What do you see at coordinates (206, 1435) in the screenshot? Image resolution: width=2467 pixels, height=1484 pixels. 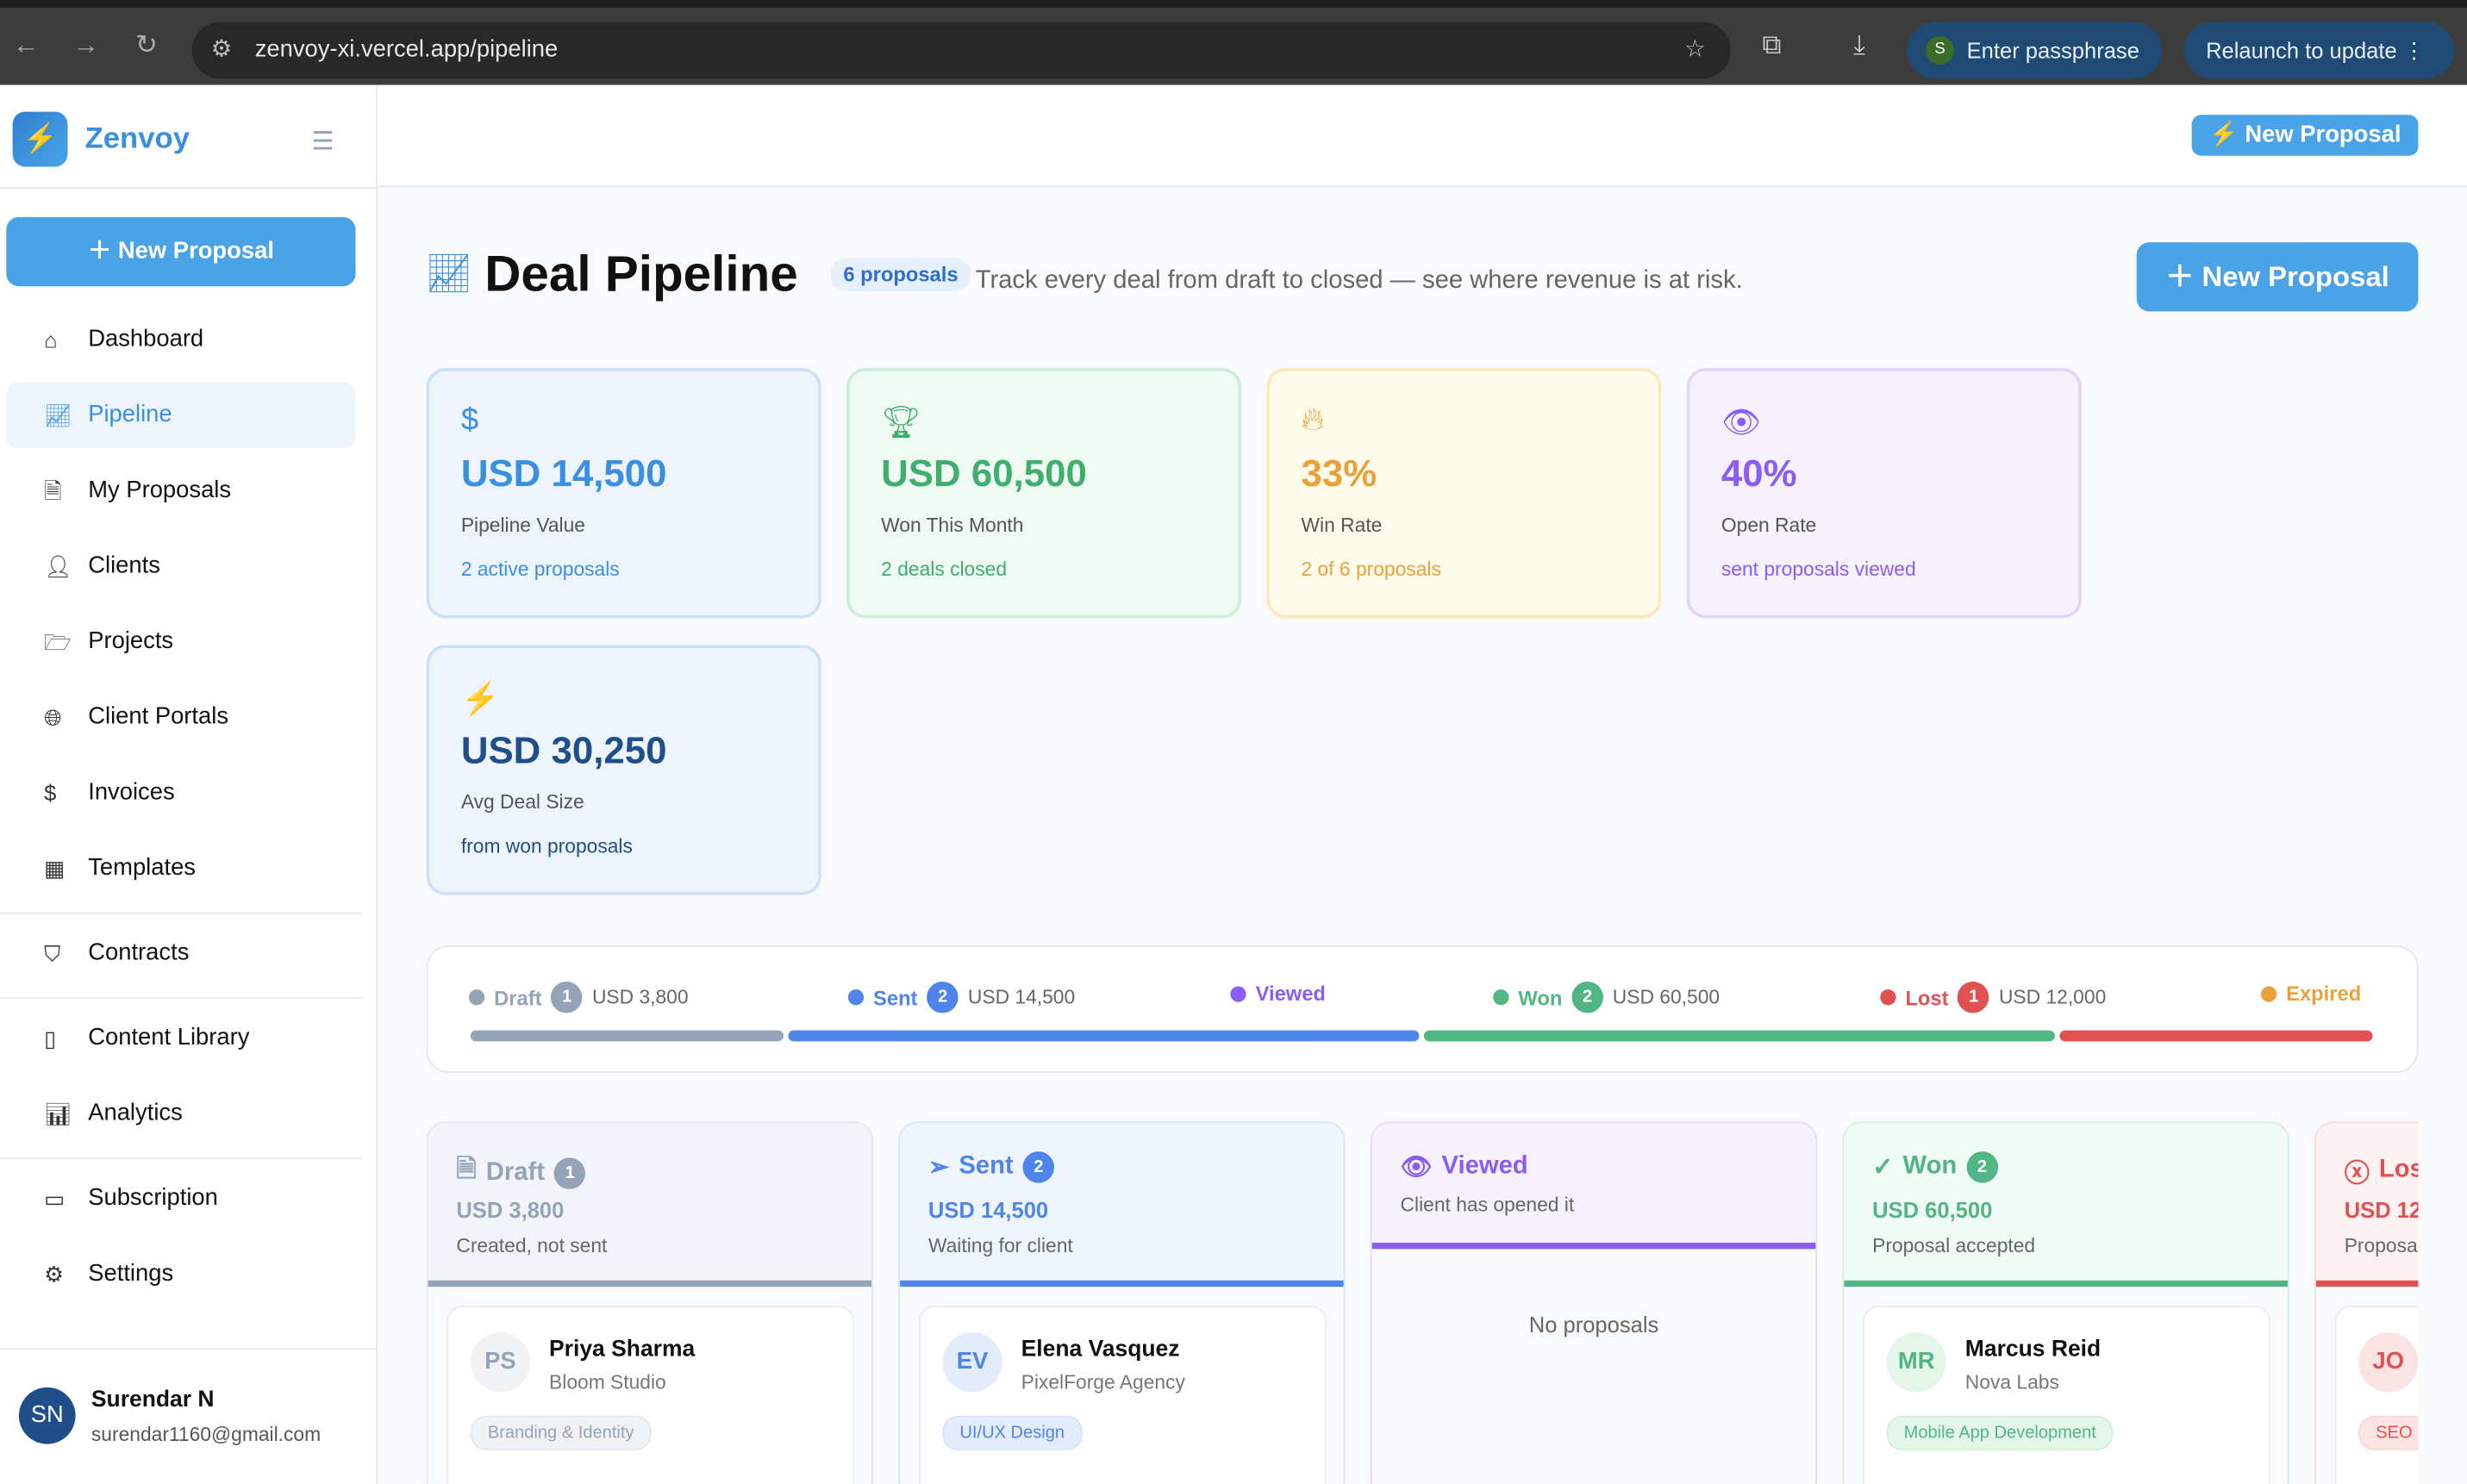 I see `user-email: surendar1160@gmail.com` at bounding box center [206, 1435].